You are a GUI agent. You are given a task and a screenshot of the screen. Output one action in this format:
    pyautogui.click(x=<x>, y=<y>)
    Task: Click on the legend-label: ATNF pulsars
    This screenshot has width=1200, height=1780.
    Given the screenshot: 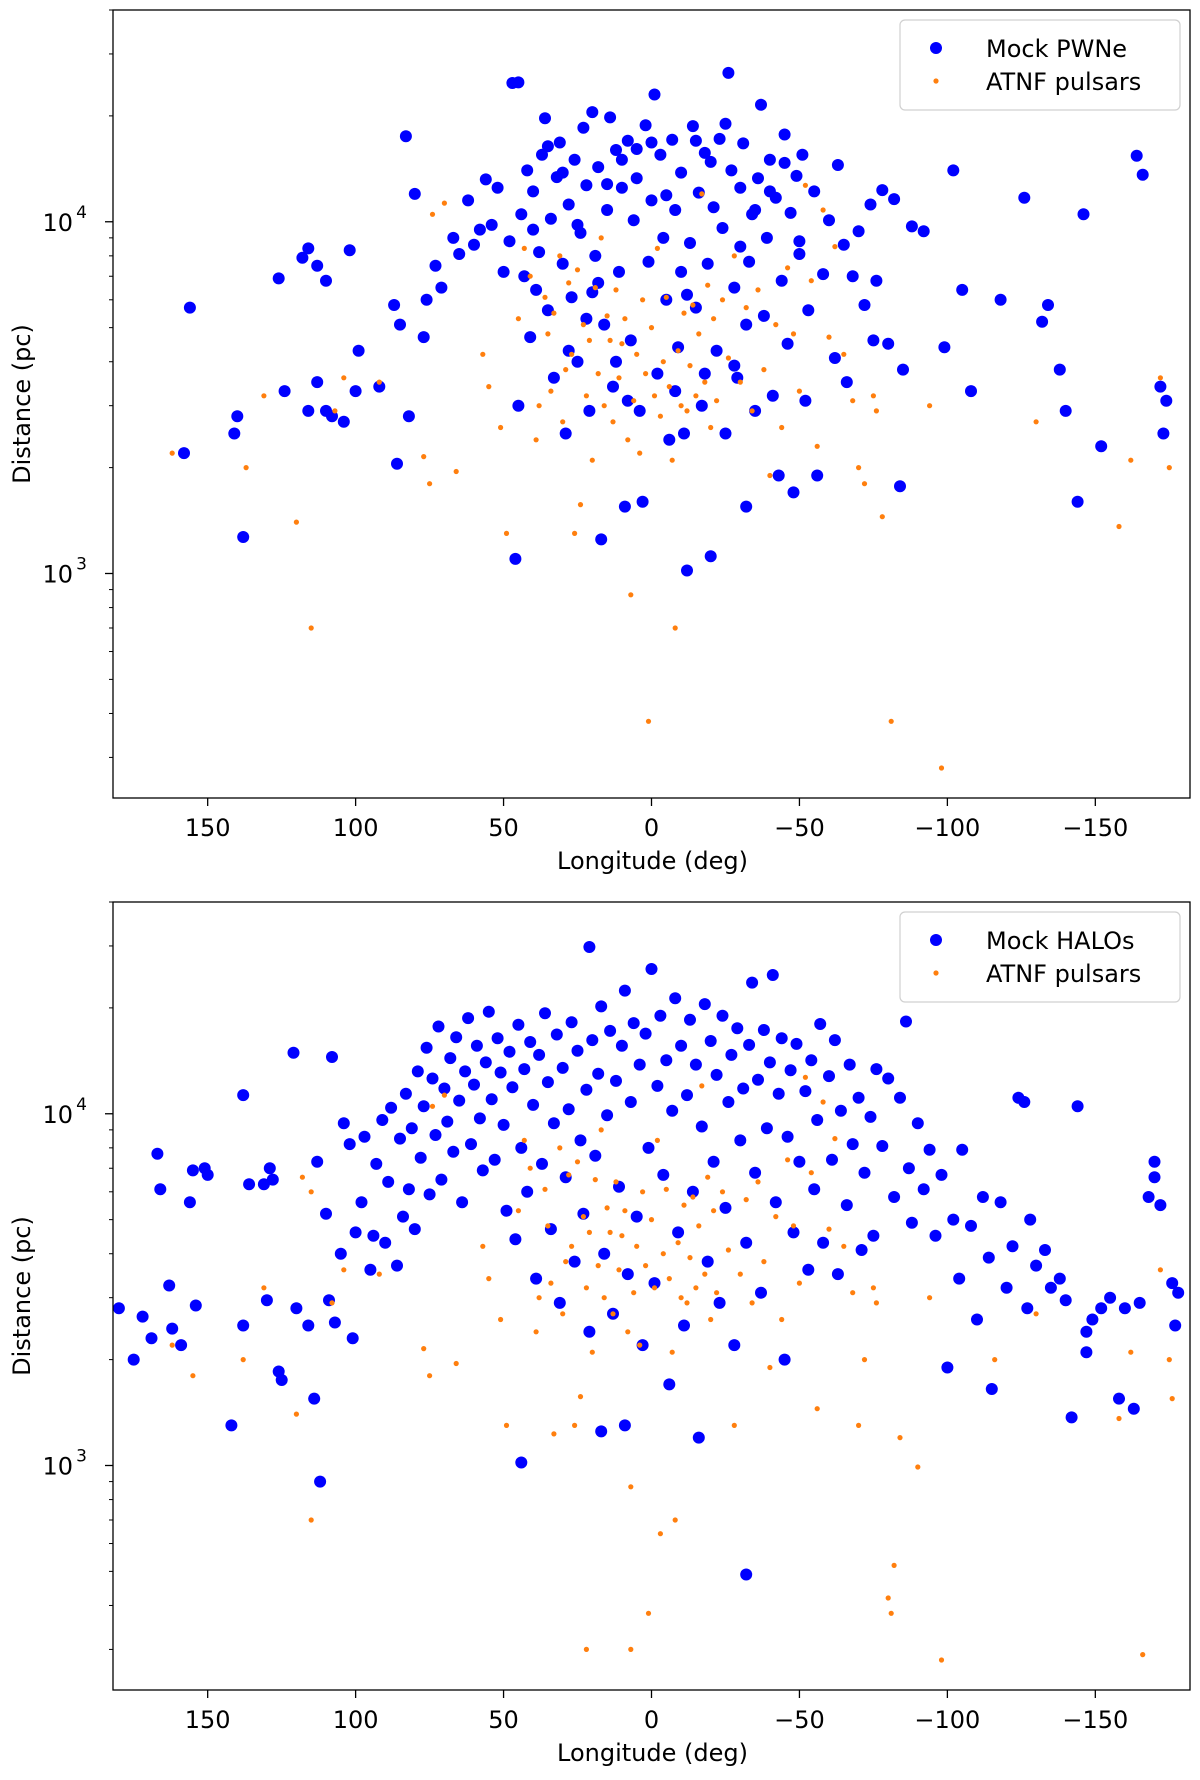 What is the action you would take?
    pyautogui.click(x=1063, y=974)
    